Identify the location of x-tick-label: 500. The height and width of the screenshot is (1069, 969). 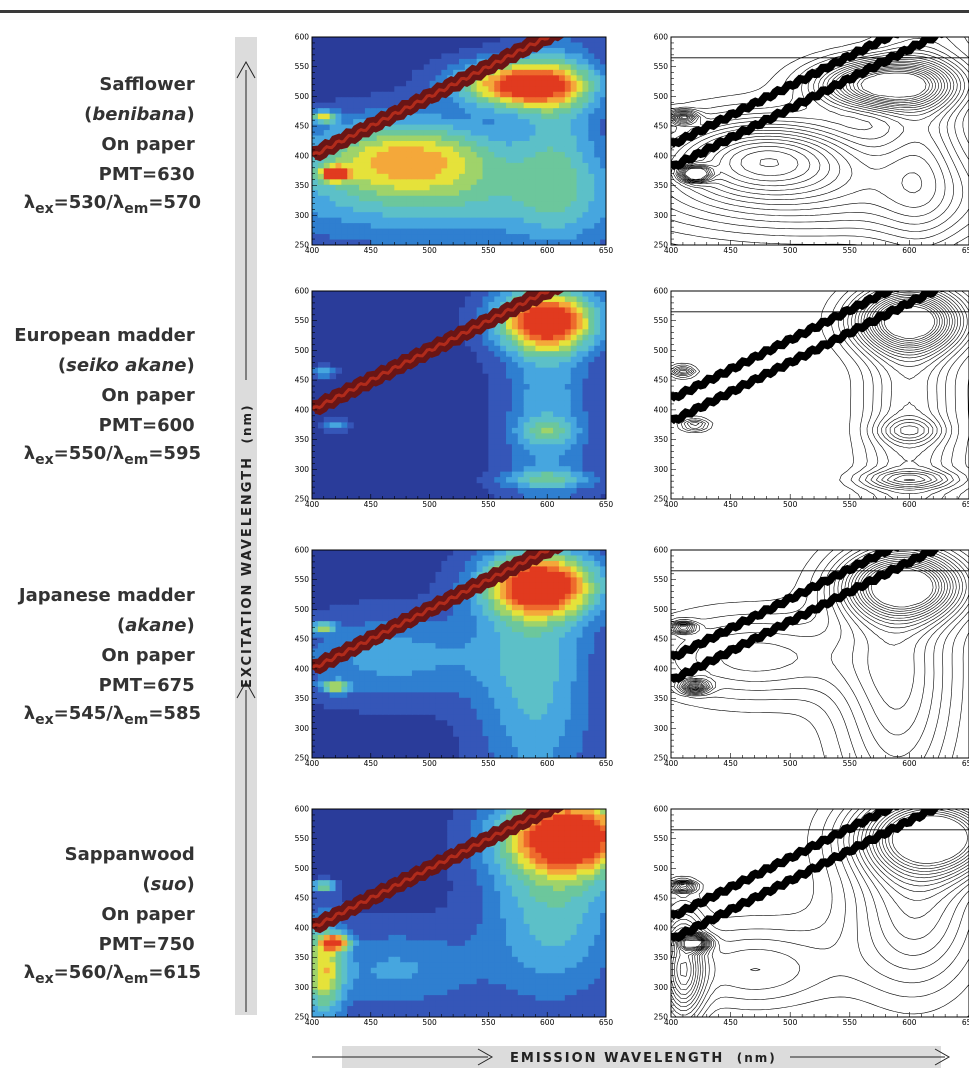
(790, 250).